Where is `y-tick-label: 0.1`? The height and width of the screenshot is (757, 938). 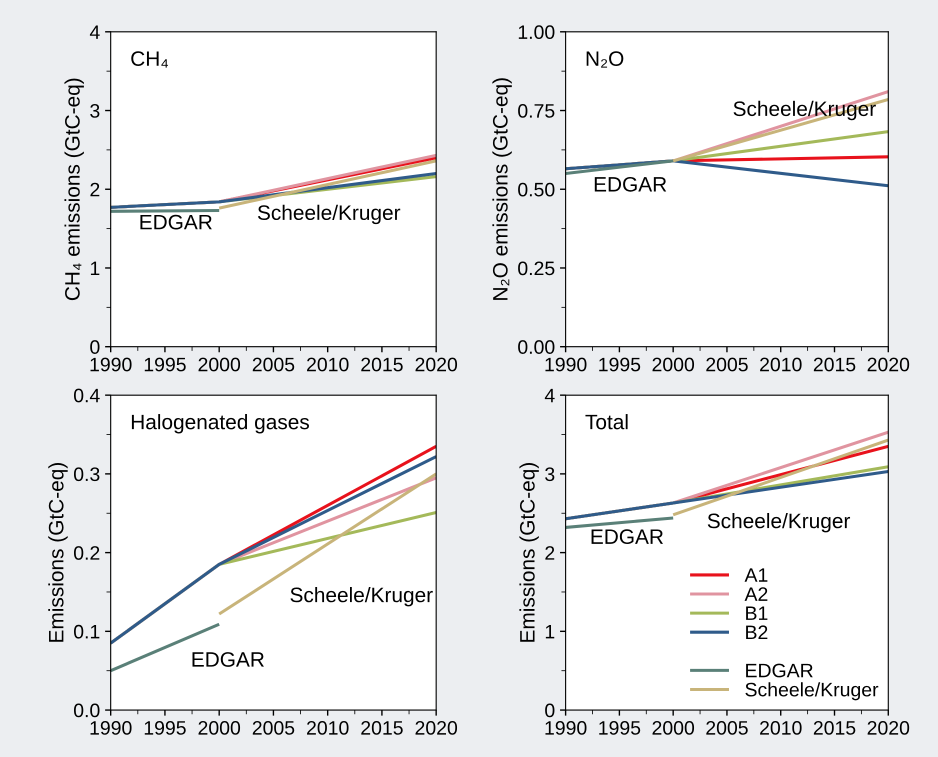 y-tick-label: 0.1 is located at coordinates (87, 631).